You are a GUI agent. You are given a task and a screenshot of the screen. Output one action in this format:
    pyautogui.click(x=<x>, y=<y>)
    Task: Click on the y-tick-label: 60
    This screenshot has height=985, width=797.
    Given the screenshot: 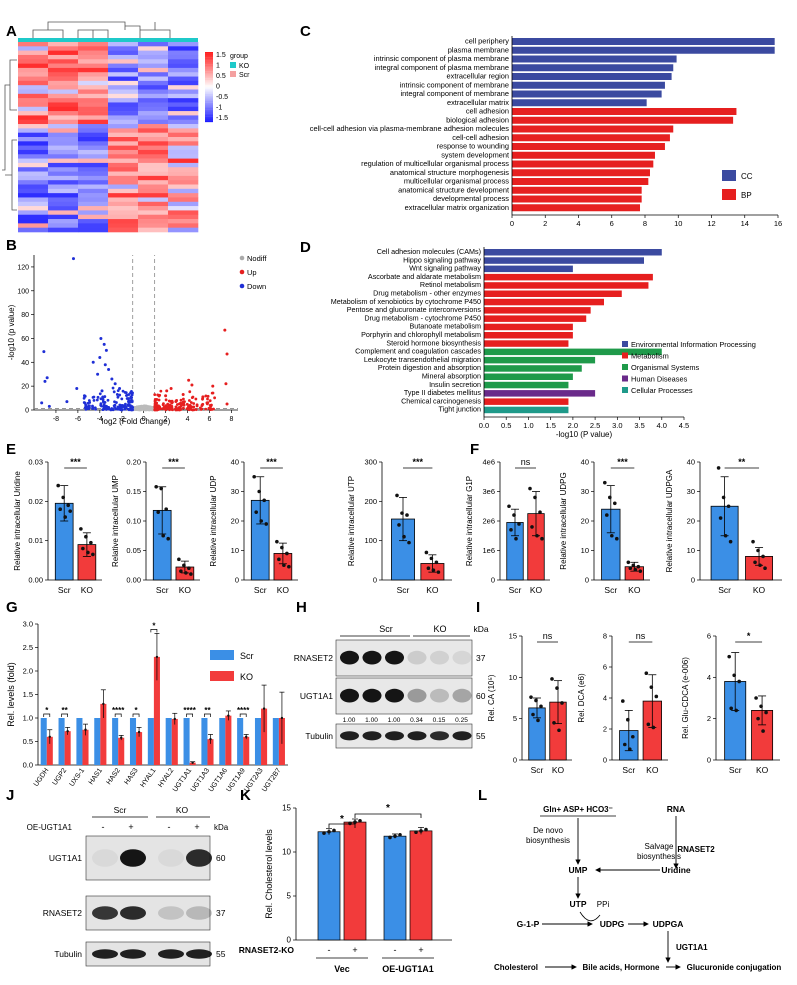 What is the action you would take?
    pyautogui.click(x=25, y=339)
    